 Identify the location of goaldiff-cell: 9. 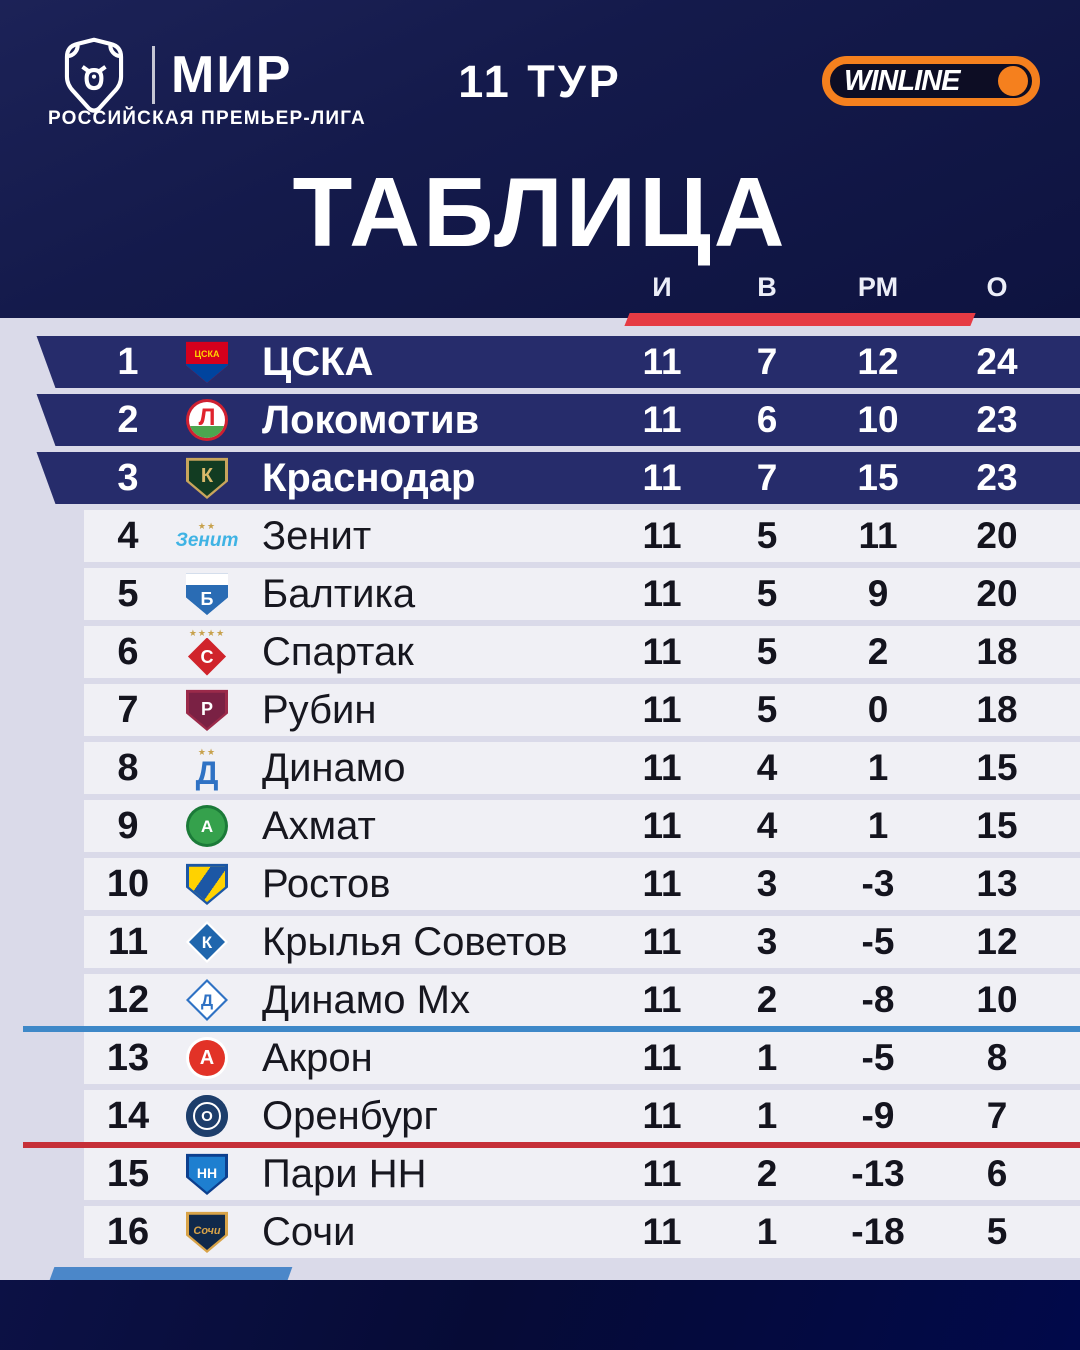
(878, 593).